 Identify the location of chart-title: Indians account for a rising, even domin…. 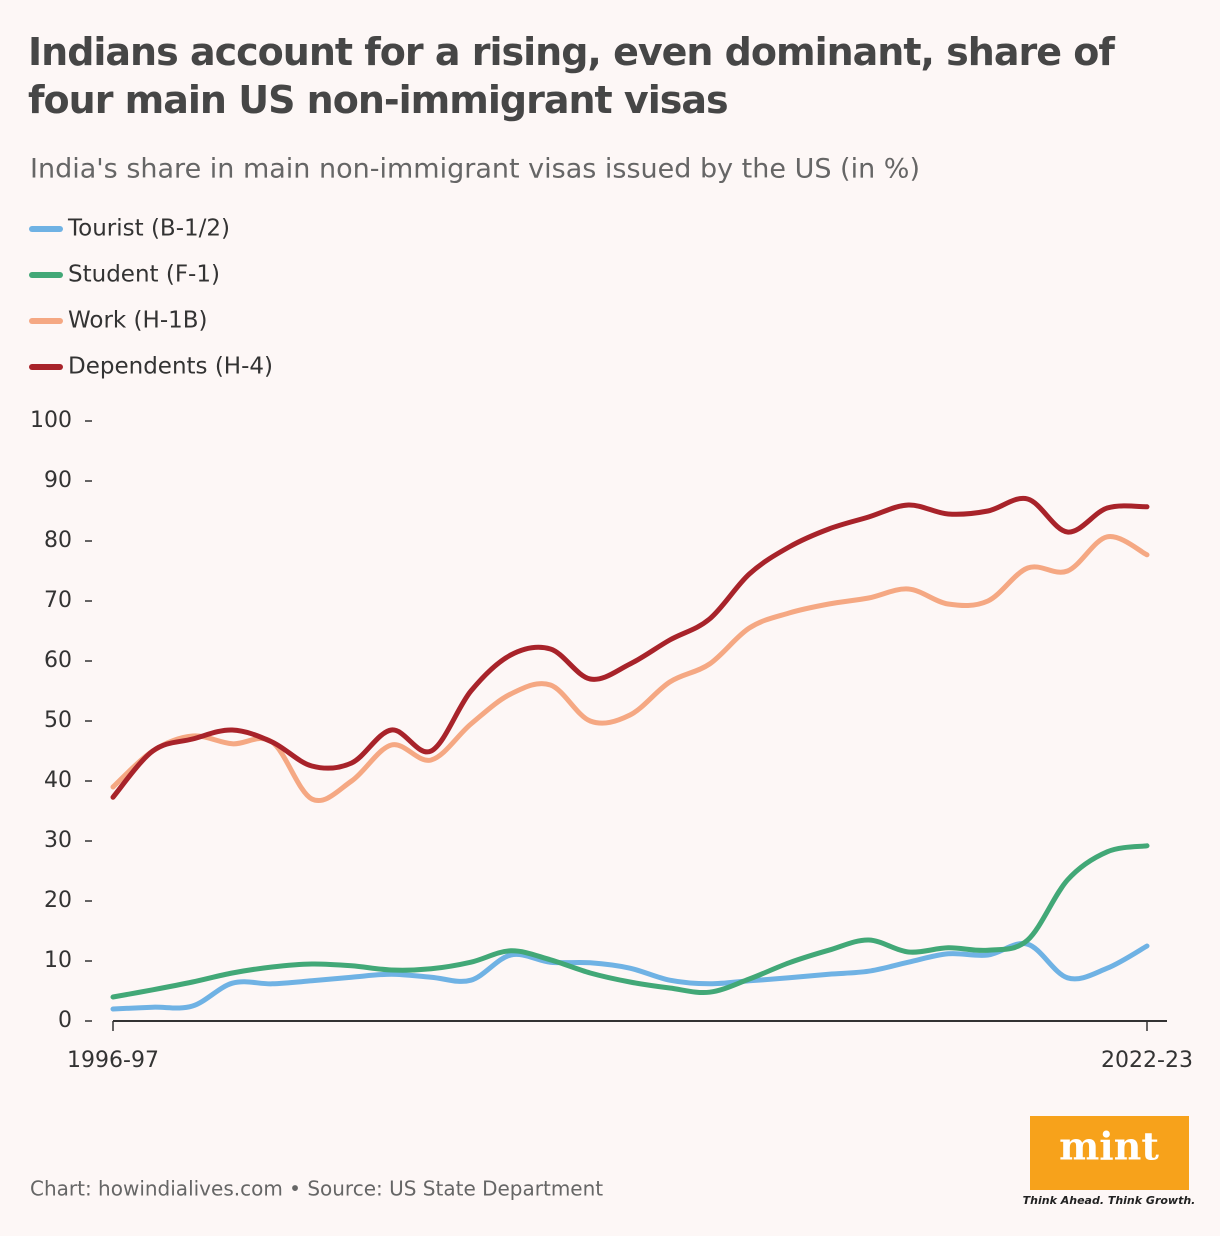
(571, 76).